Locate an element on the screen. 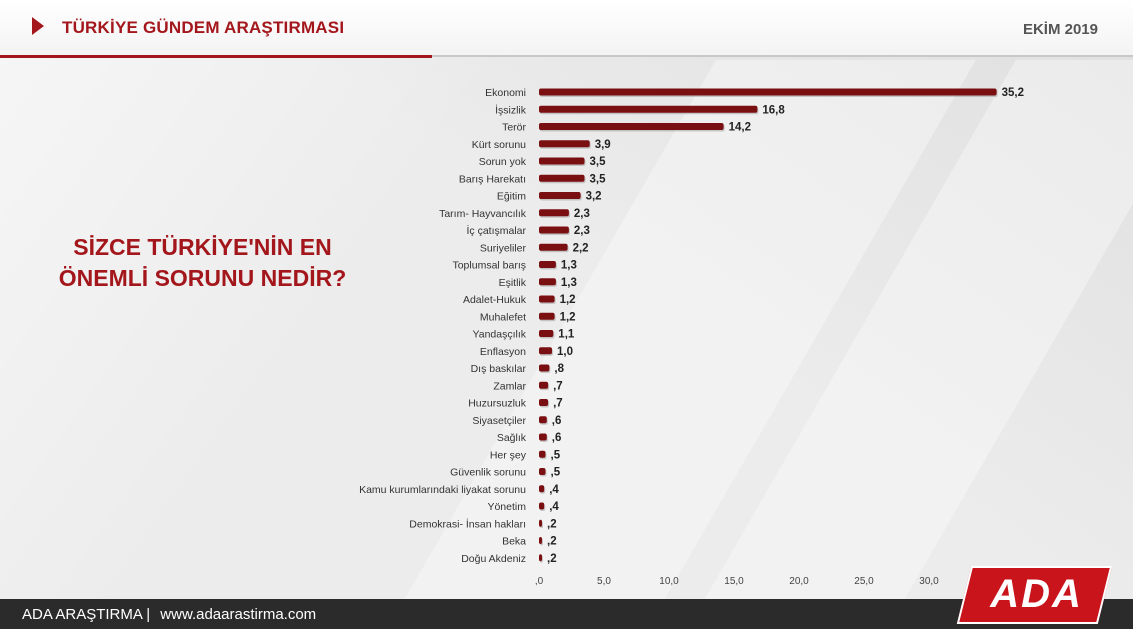  ada-logo: ADA is located at coordinates (1034, 595).